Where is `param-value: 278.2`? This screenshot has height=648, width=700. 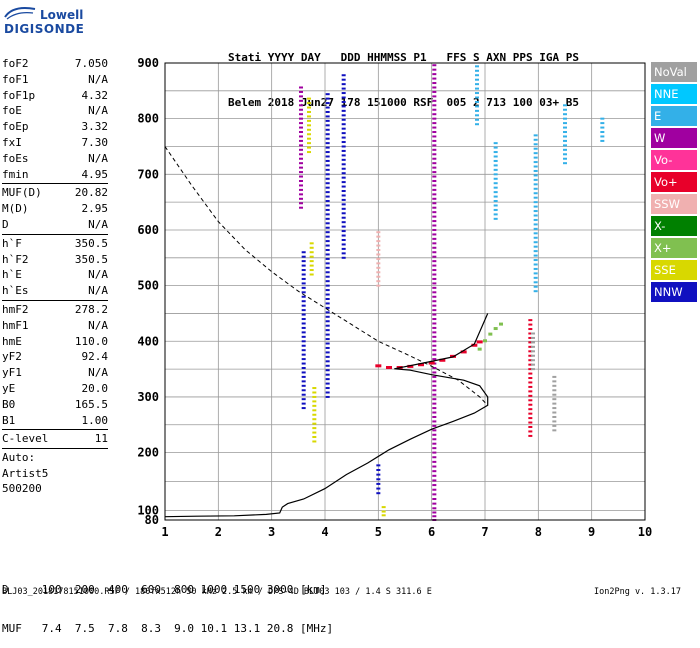 param-value: 278.2 is located at coordinates (91, 309).